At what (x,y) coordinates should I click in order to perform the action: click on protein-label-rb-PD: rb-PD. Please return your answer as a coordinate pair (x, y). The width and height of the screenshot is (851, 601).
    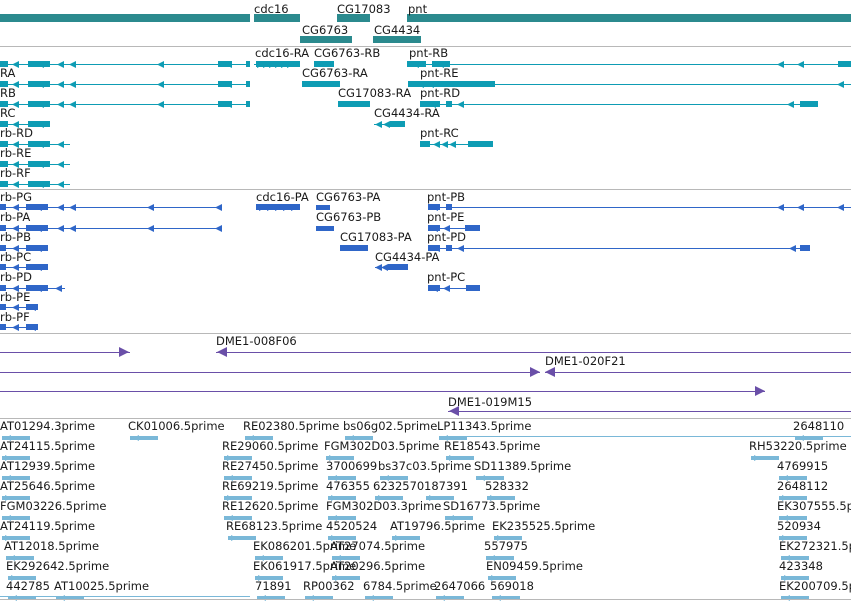
    Looking at the image, I should click on (16, 277).